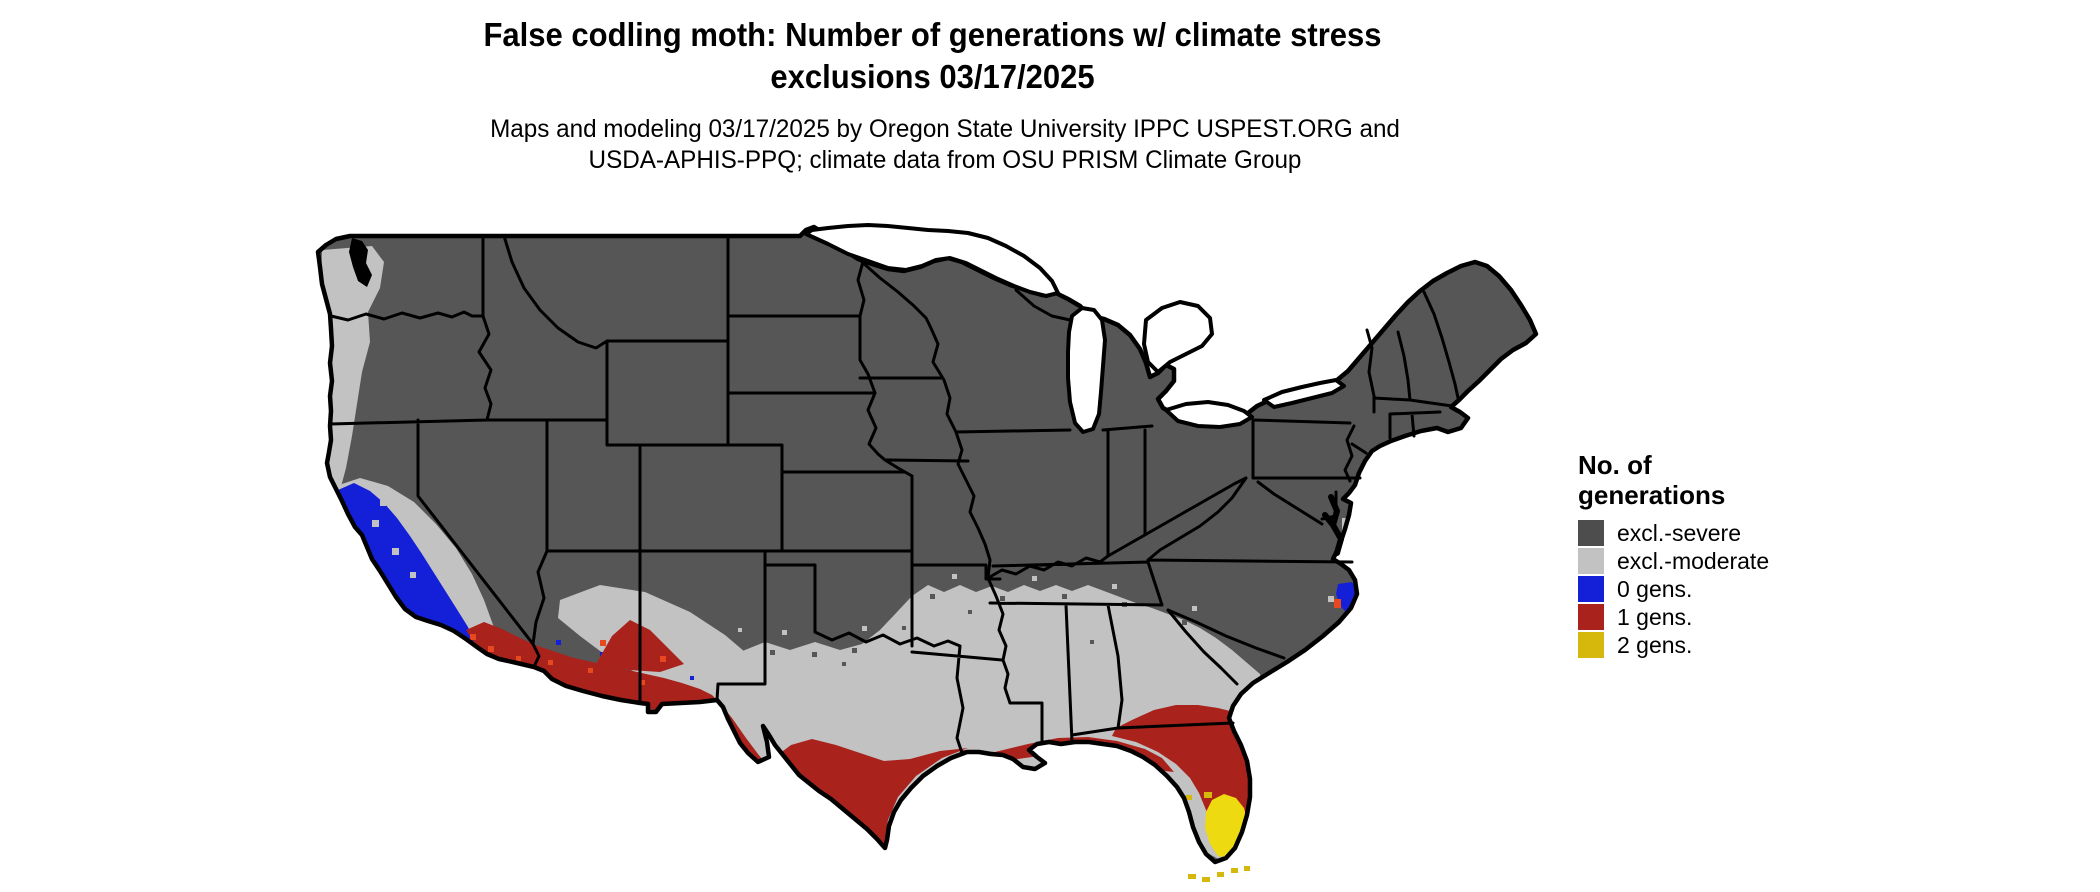 This screenshot has height=892, width=2100. I want to click on zone-yellow-gold-edge, so click(1199, 796).